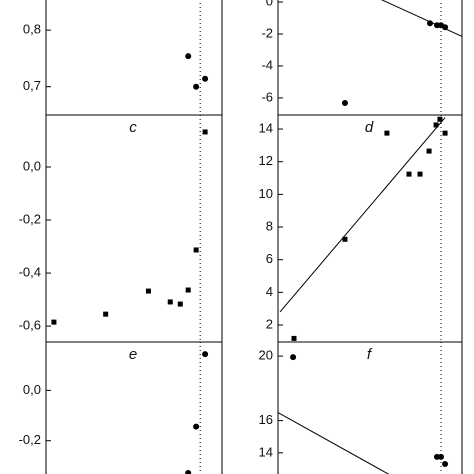 The height and width of the screenshot is (474, 474). Describe the element at coordinates (266, 355) in the screenshot. I see `y-tick-label: 20` at that location.